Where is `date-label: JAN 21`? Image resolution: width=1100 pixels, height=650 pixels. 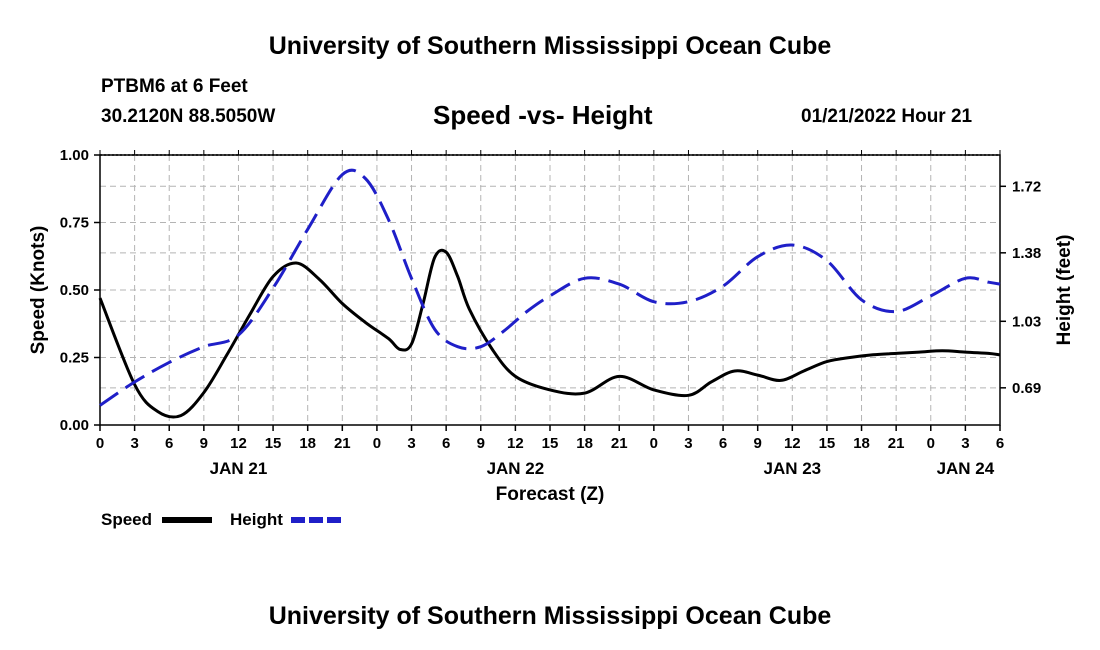
date-label: JAN 21 is located at coordinates (239, 468).